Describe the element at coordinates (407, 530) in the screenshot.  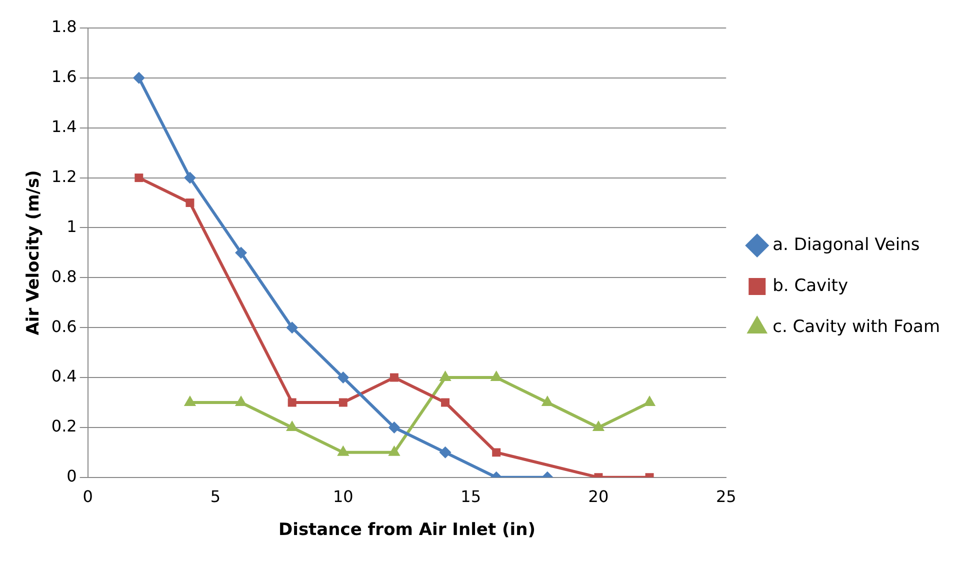
I see `x-axis-title: Distance from Air Inlet (in)` at that location.